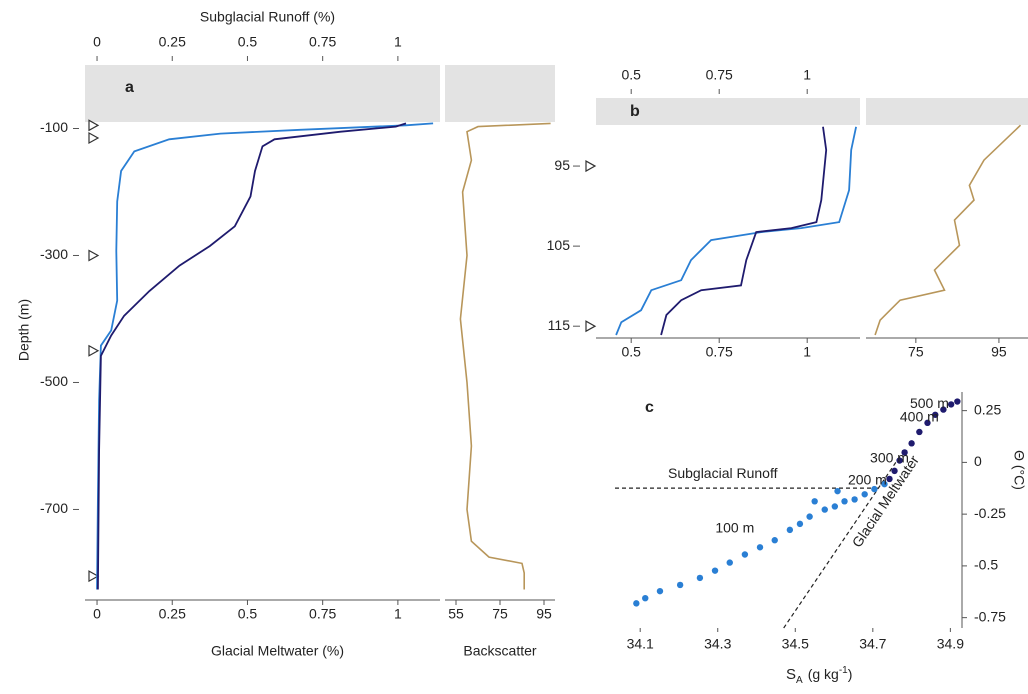  What do you see at coordinates (843, 670) in the screenshot?
I see `x-axis-label-part: -1` at bounding box center [843, 670].